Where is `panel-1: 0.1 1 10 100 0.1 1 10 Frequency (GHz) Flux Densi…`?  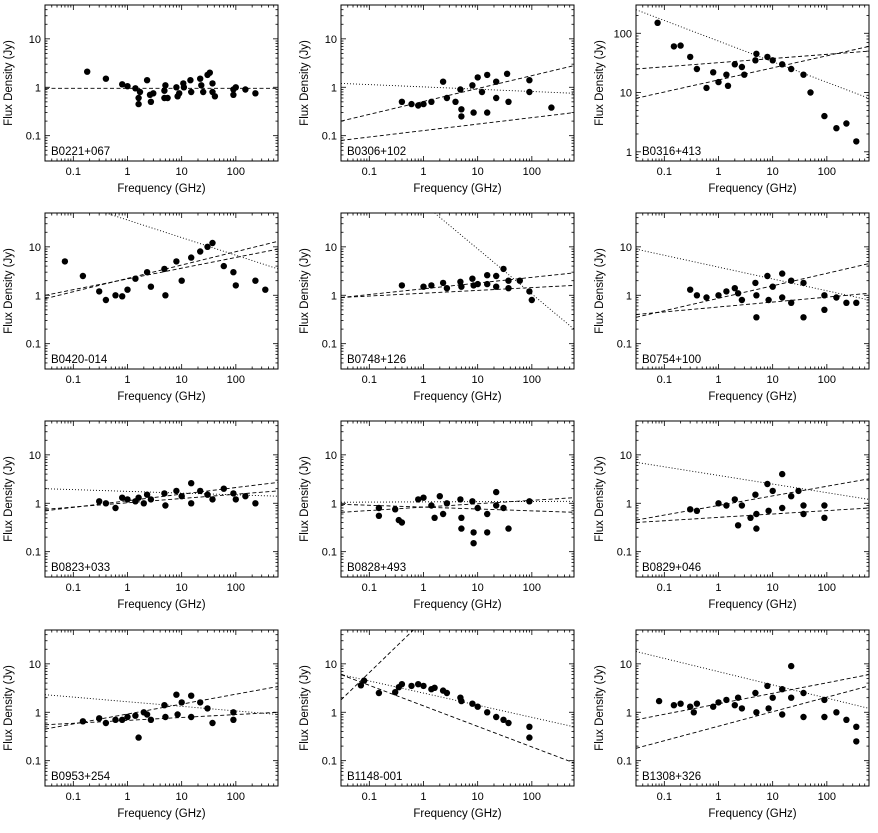 panel-1: 0.1 1 10 100 0.1 1 10 Frequency (GHz) Flux Densi… is located at coordinates (141, 99).